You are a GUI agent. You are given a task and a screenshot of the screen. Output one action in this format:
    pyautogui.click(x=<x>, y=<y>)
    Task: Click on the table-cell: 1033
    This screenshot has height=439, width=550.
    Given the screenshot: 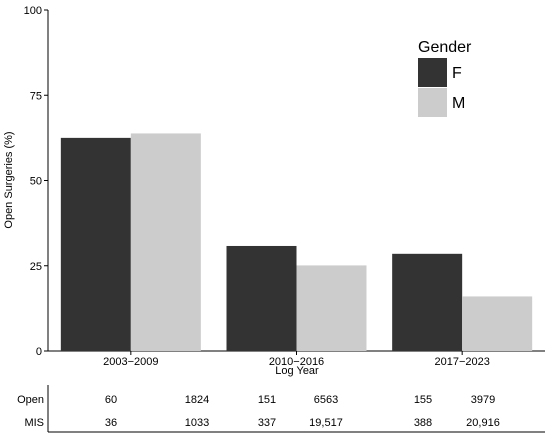 What is the action you would take?
    pyautogui.click(x=197, y=423)
    